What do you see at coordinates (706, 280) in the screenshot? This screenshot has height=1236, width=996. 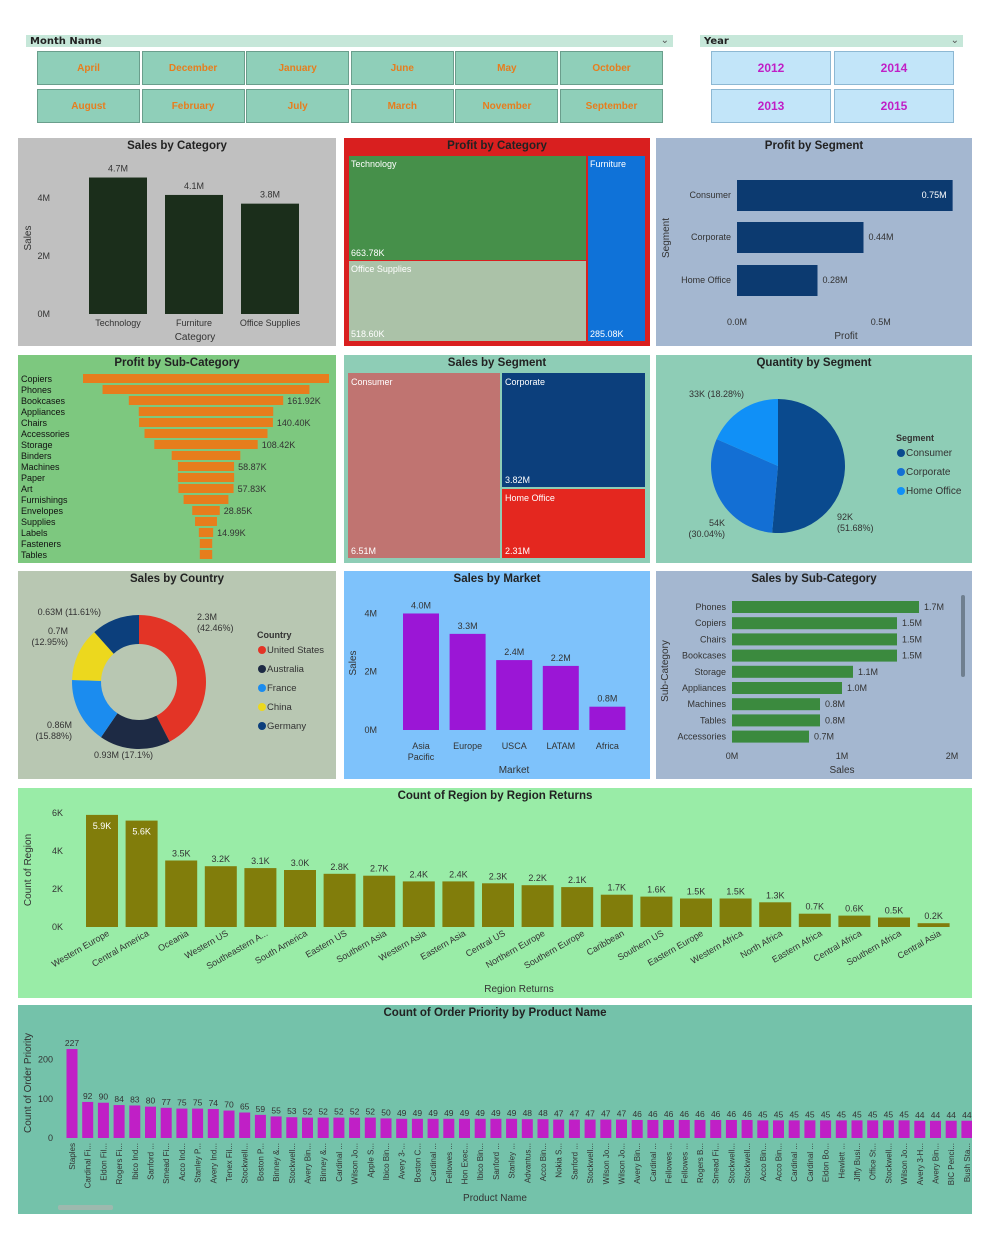 I see `y-tick-label: Home Office` at bounding box center [706, 280].